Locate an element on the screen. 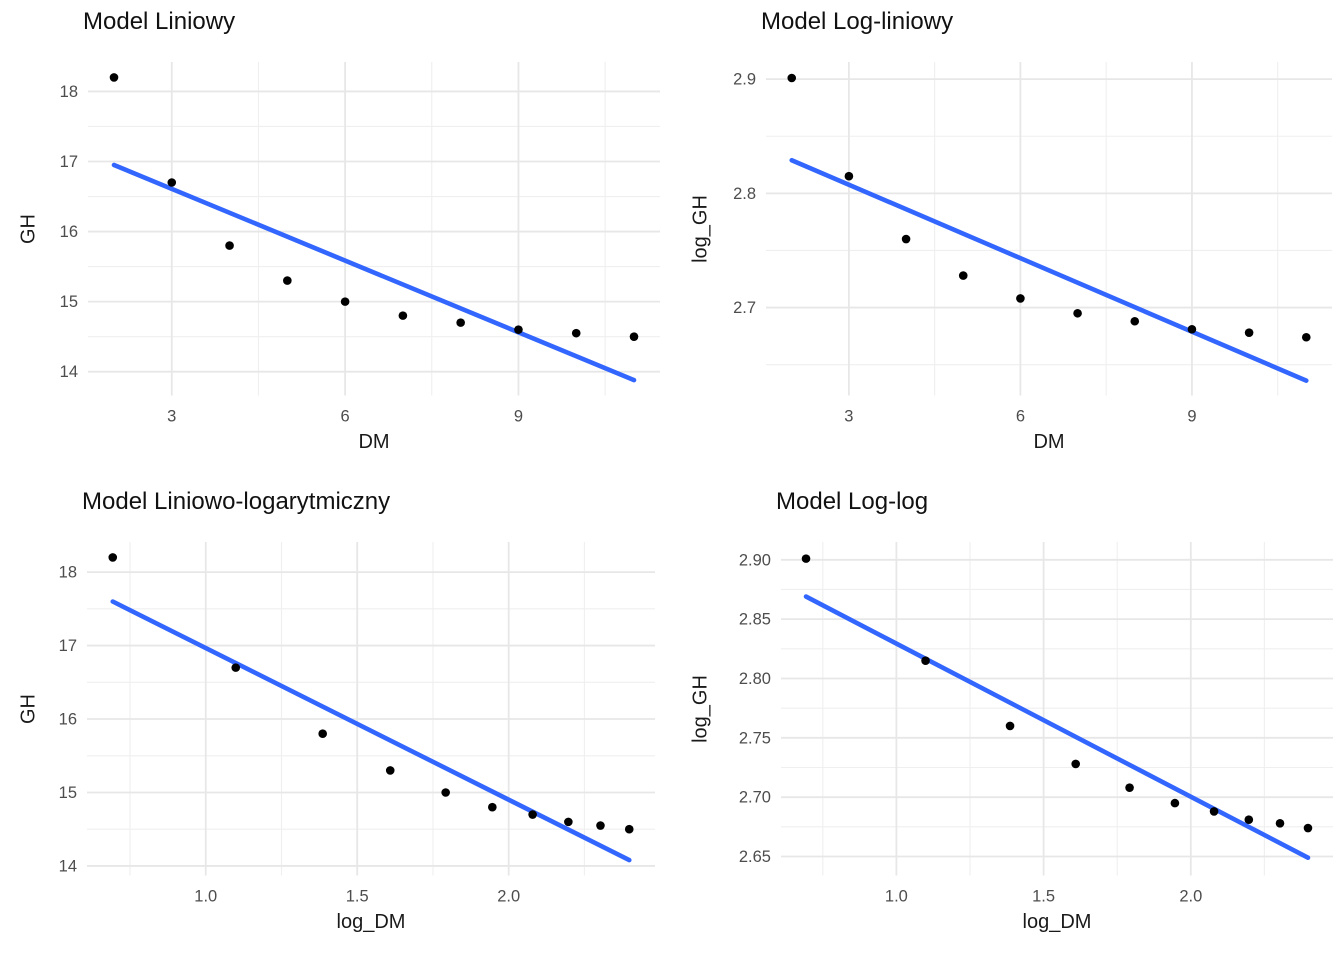 Image resolution: width=1344 pixels, height=960 pixels. y-tick-label: 2.90 is located at coordinates (755, 560).